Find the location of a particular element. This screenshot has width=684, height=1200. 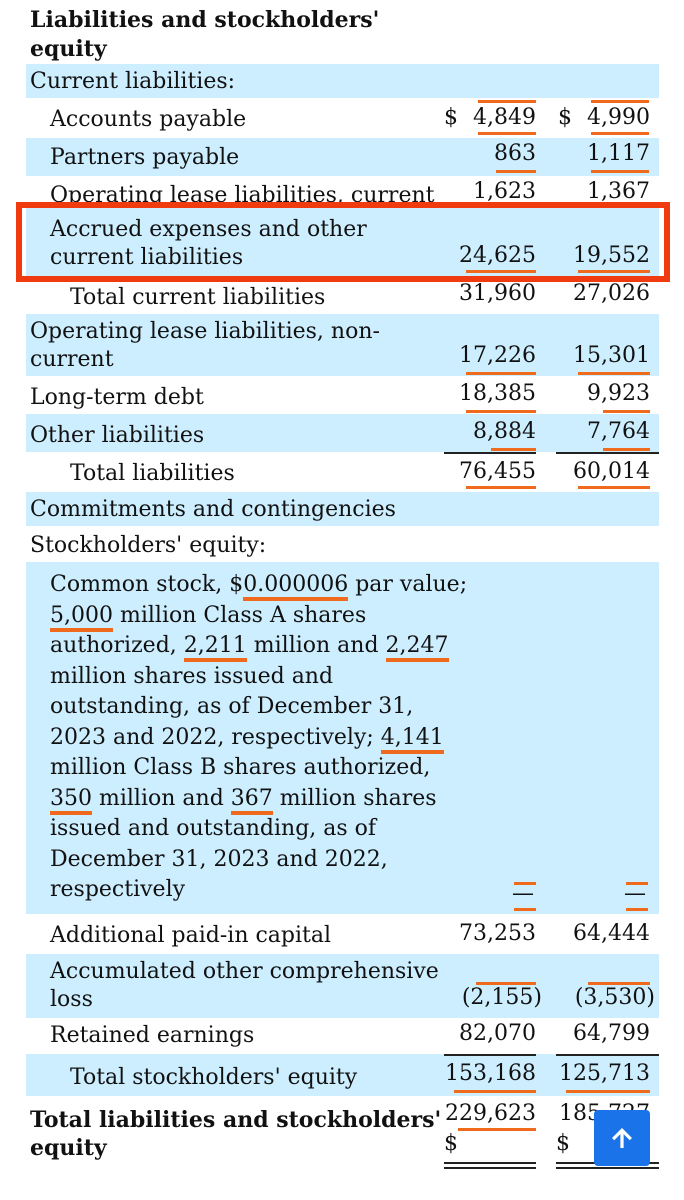

operating-lease-current-label: Operating lease liabilities, current is located at coordinates (242, 192).